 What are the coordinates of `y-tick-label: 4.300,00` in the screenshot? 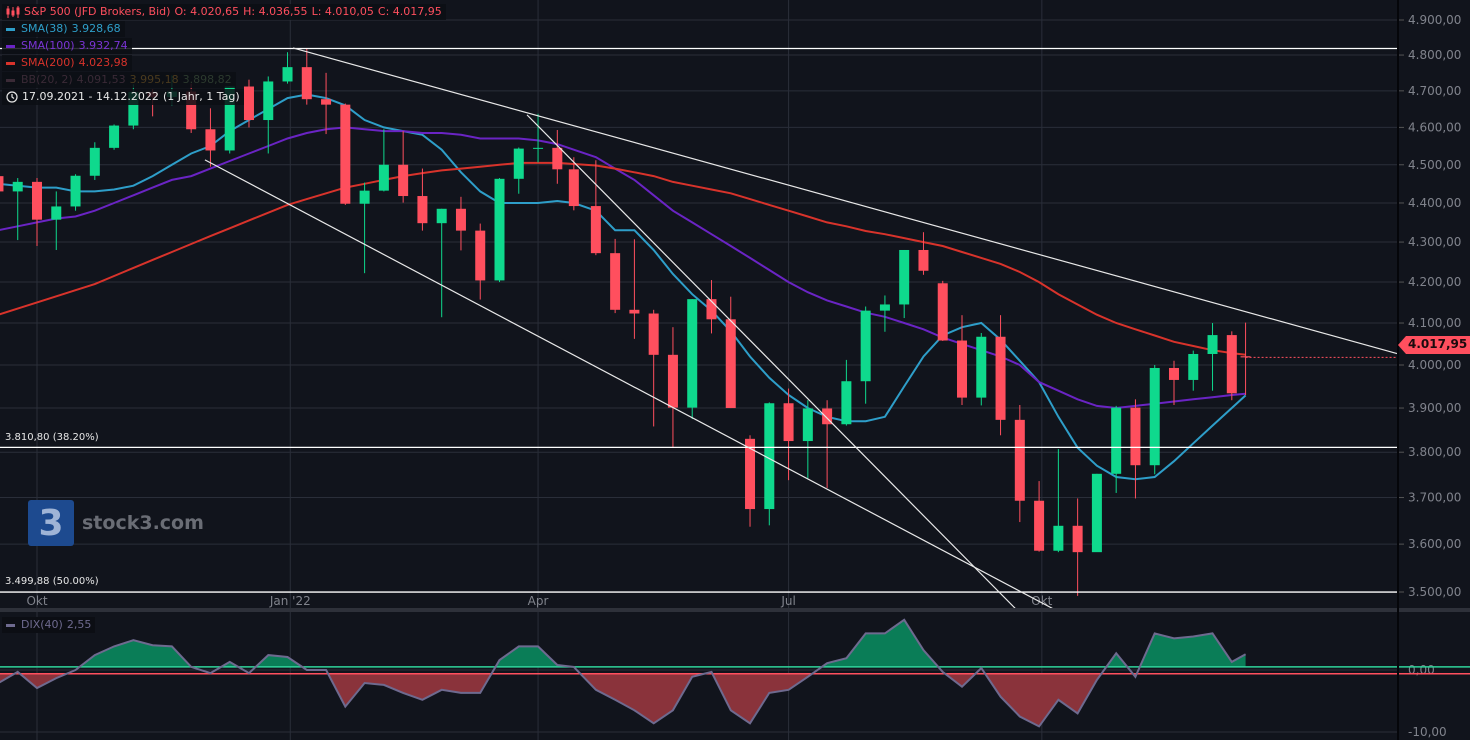 It's located at (1434, 242).